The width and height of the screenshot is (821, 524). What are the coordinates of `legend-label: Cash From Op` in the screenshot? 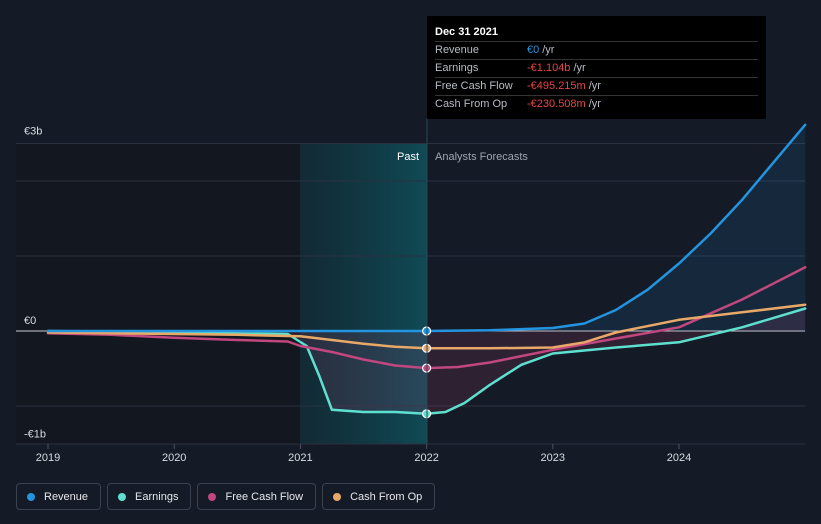 It's located at (386, 496).